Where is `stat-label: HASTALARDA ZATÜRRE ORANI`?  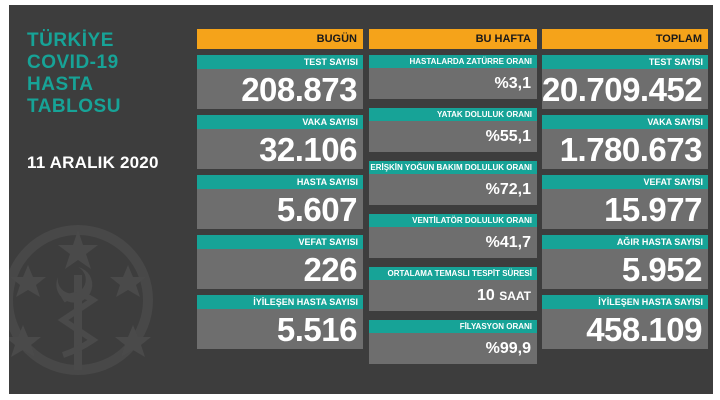
stat-label: HASTALARDA ZATÜRRE ORANI is located at coordinates (453, 61).